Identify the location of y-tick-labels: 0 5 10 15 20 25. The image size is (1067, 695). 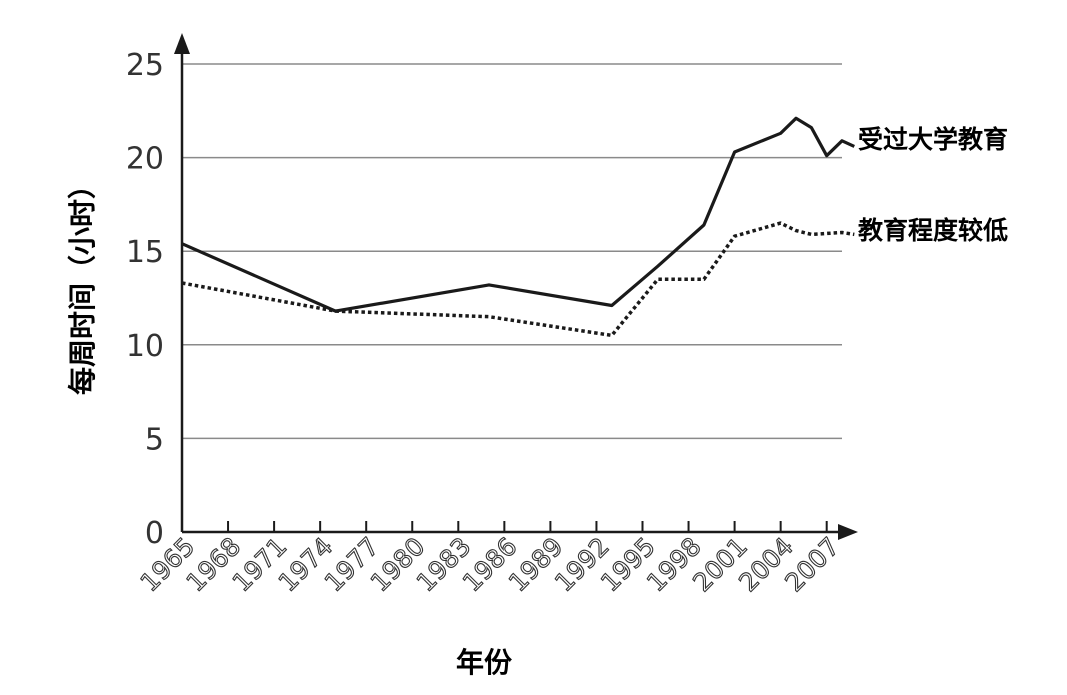
(145, 299).